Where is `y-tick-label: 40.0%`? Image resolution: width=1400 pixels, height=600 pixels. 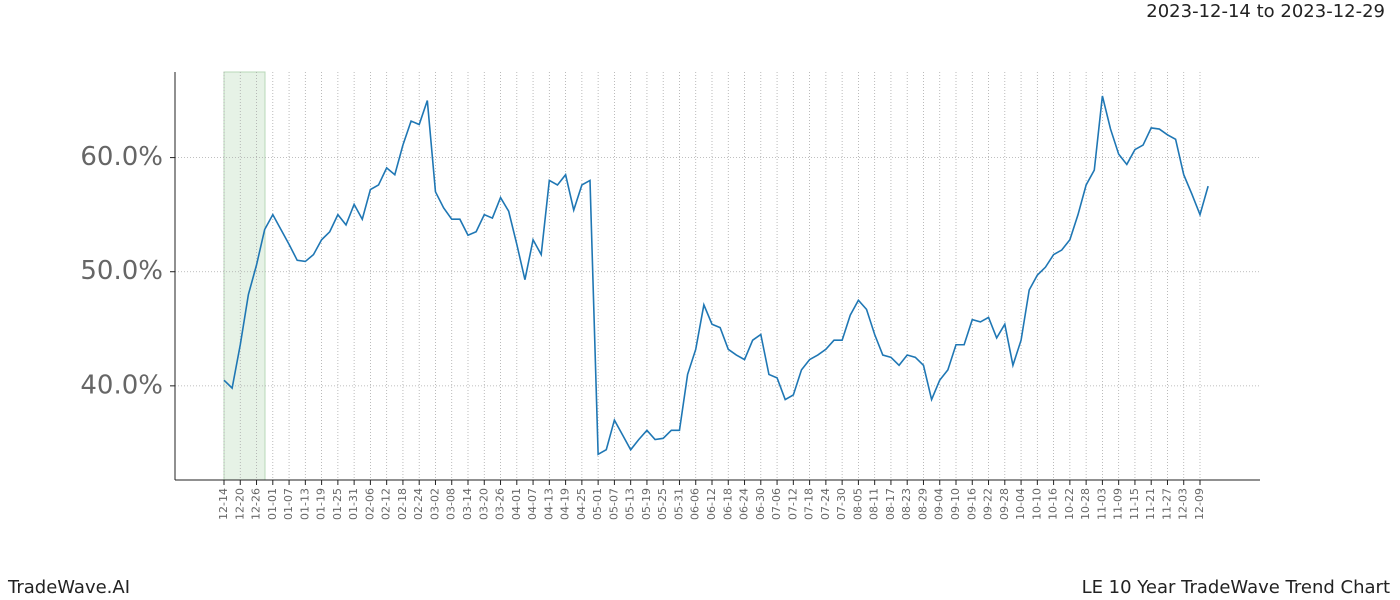
y-tick-label: 40.0% is located at coordinates (121, 385).